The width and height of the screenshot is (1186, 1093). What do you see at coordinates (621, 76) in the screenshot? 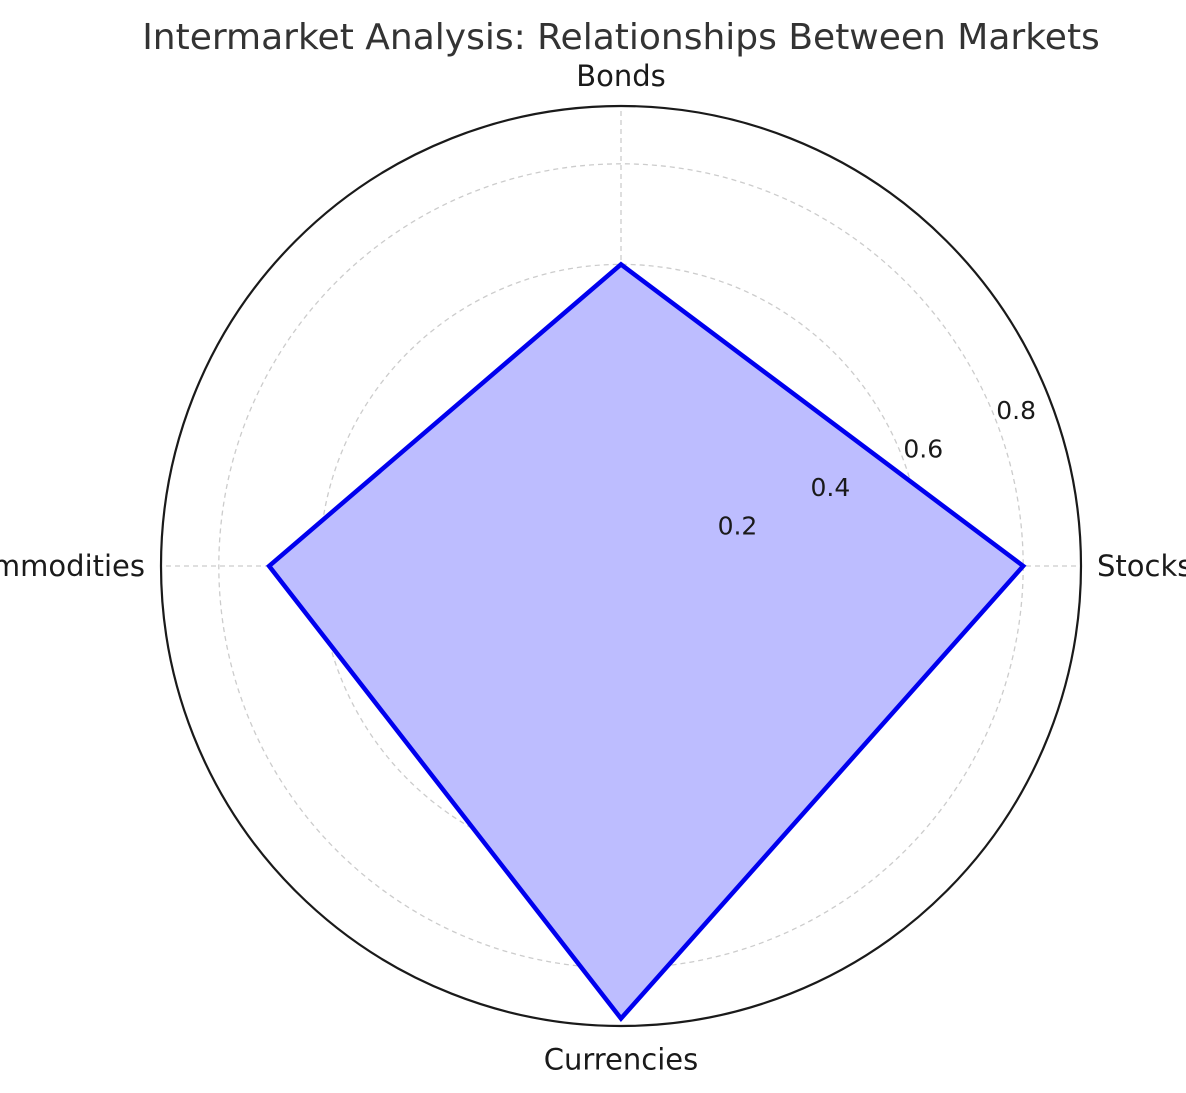
I see `axis-label-bonds: Bonds` at bounding box center [621, 76].